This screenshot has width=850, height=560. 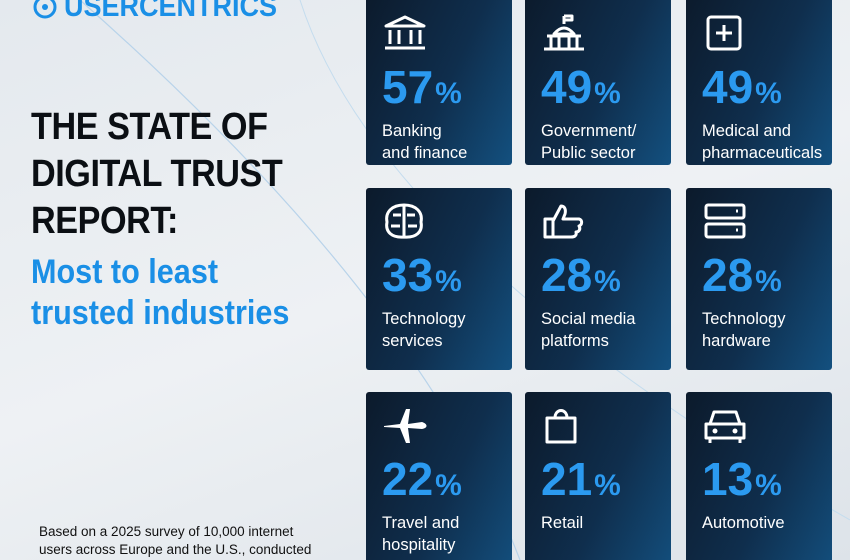 I want to click on industry-label: Technology hardware, so click(x=743, y=330).